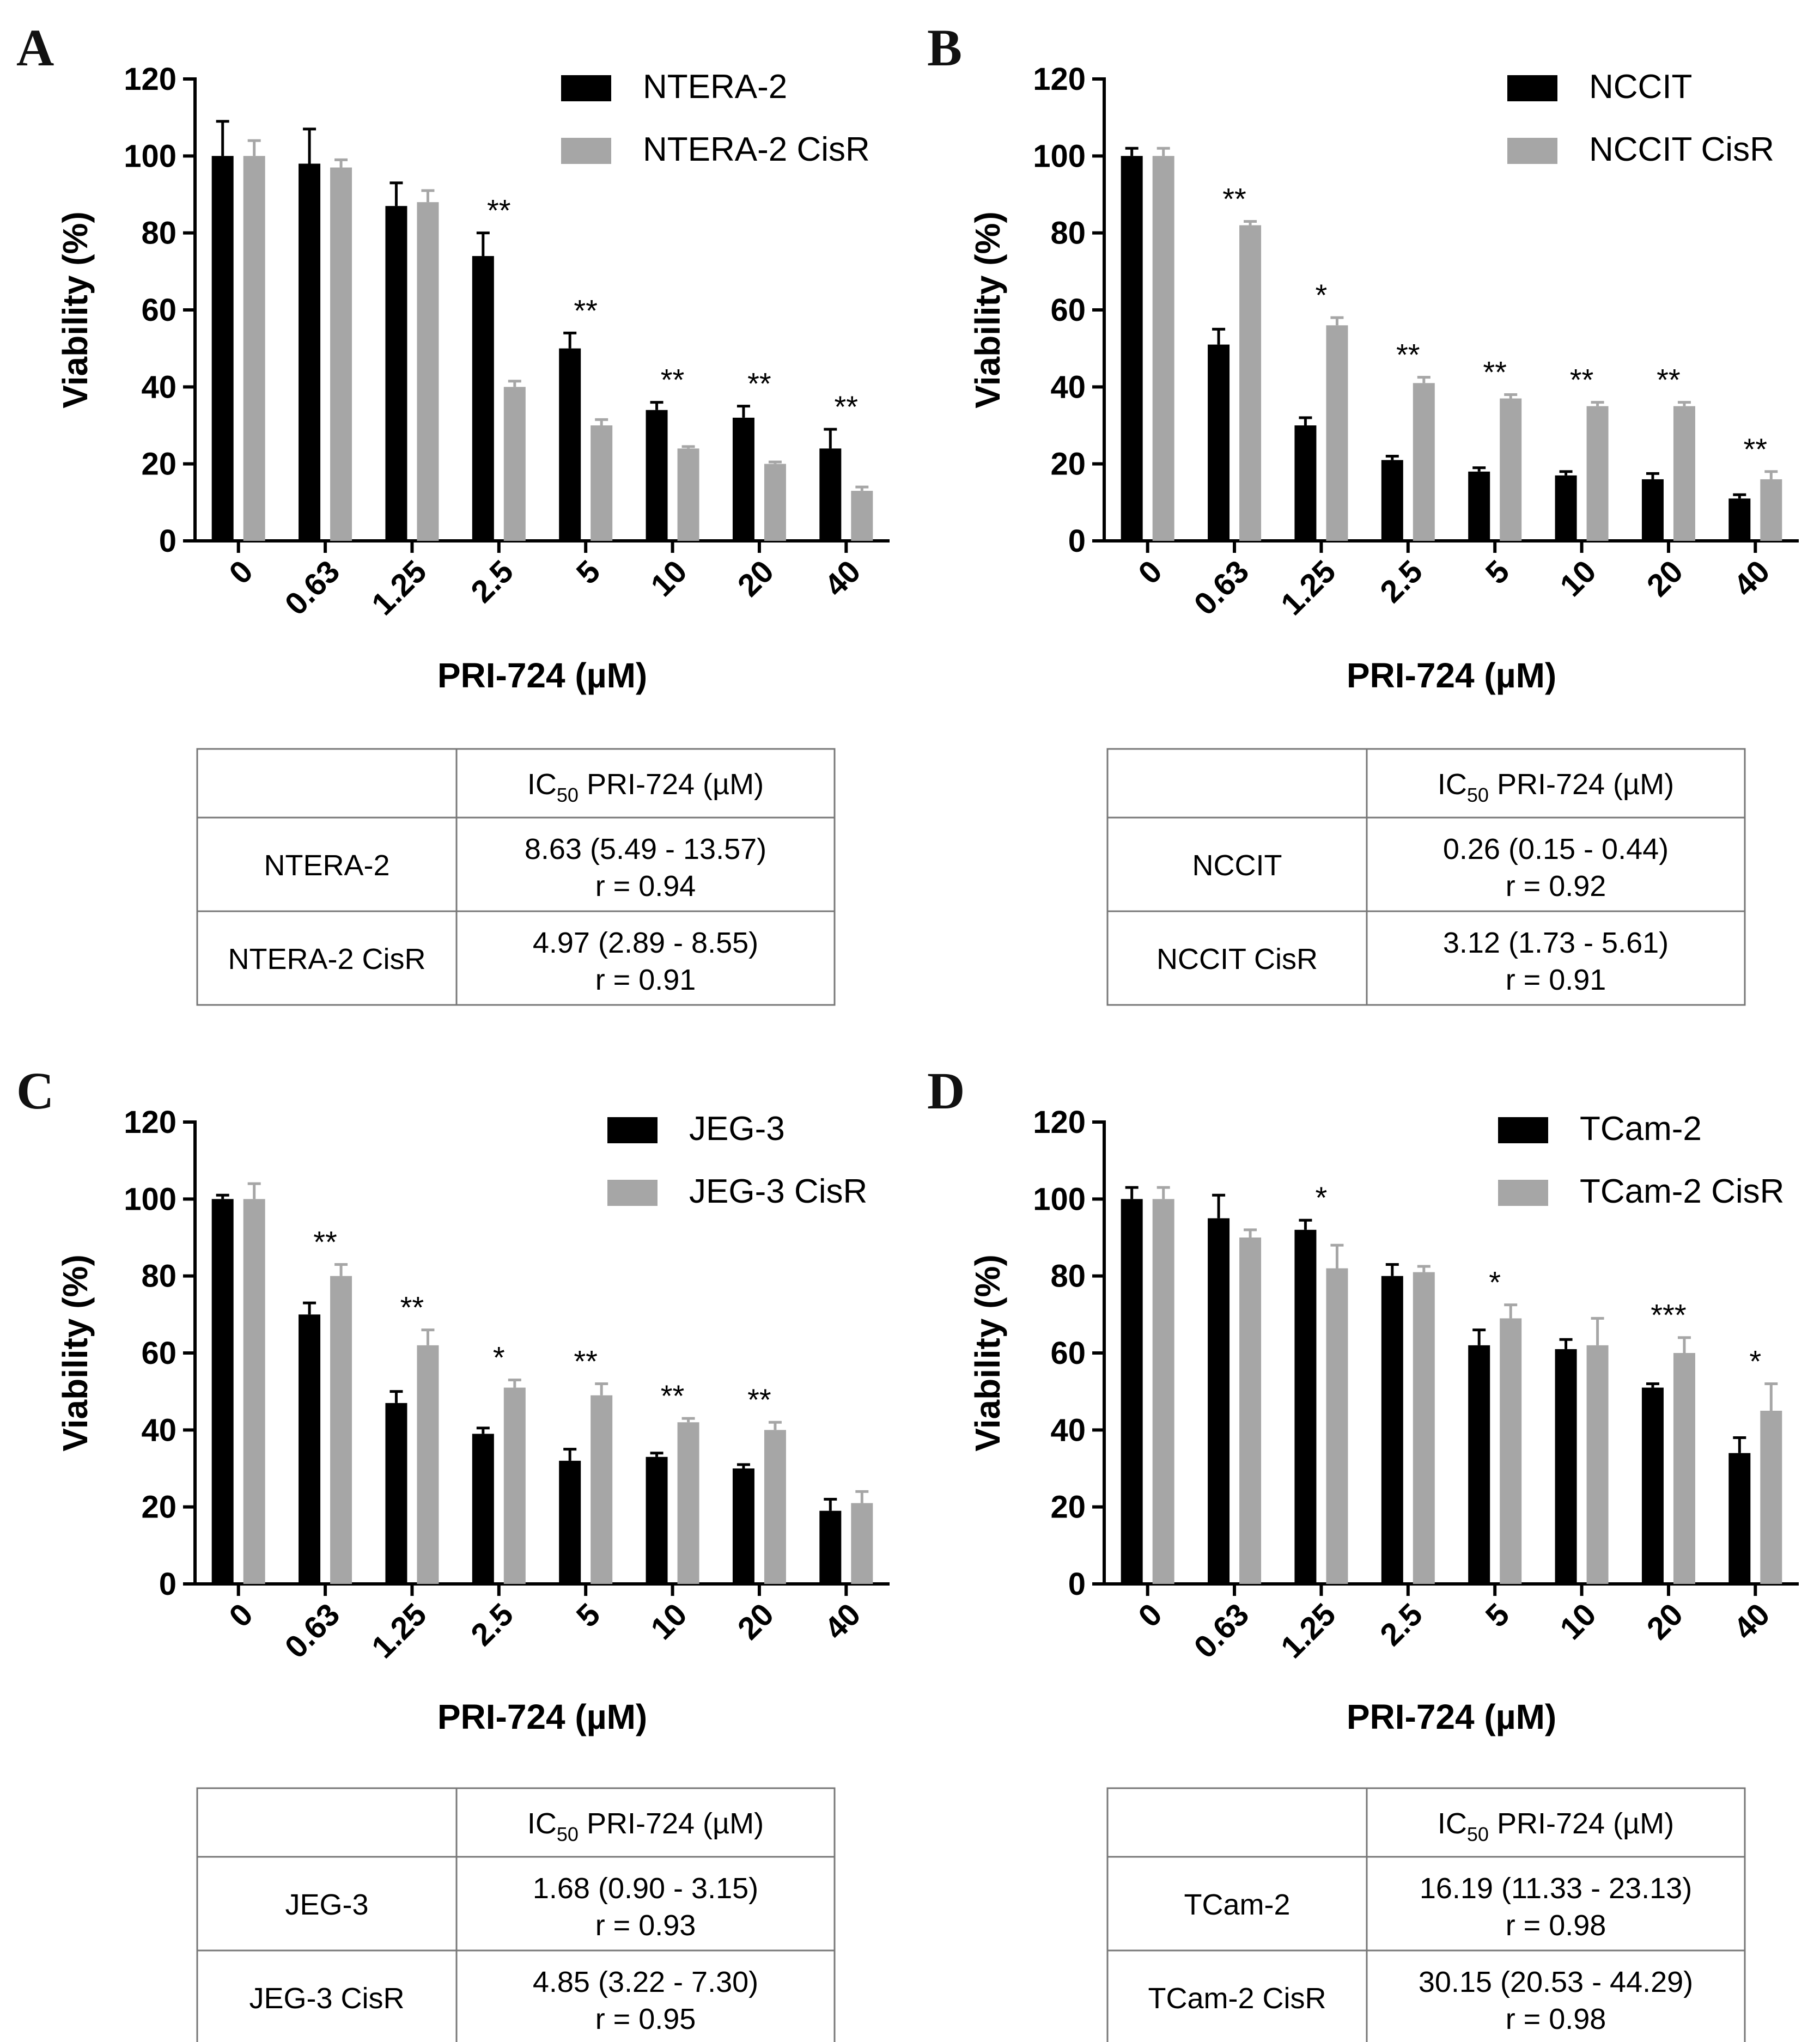  What do you see at coordinates (1237, 1904) in the screenshot?
I see `table-cell-line: TCam-2` at bounding box center [1237, 1904].